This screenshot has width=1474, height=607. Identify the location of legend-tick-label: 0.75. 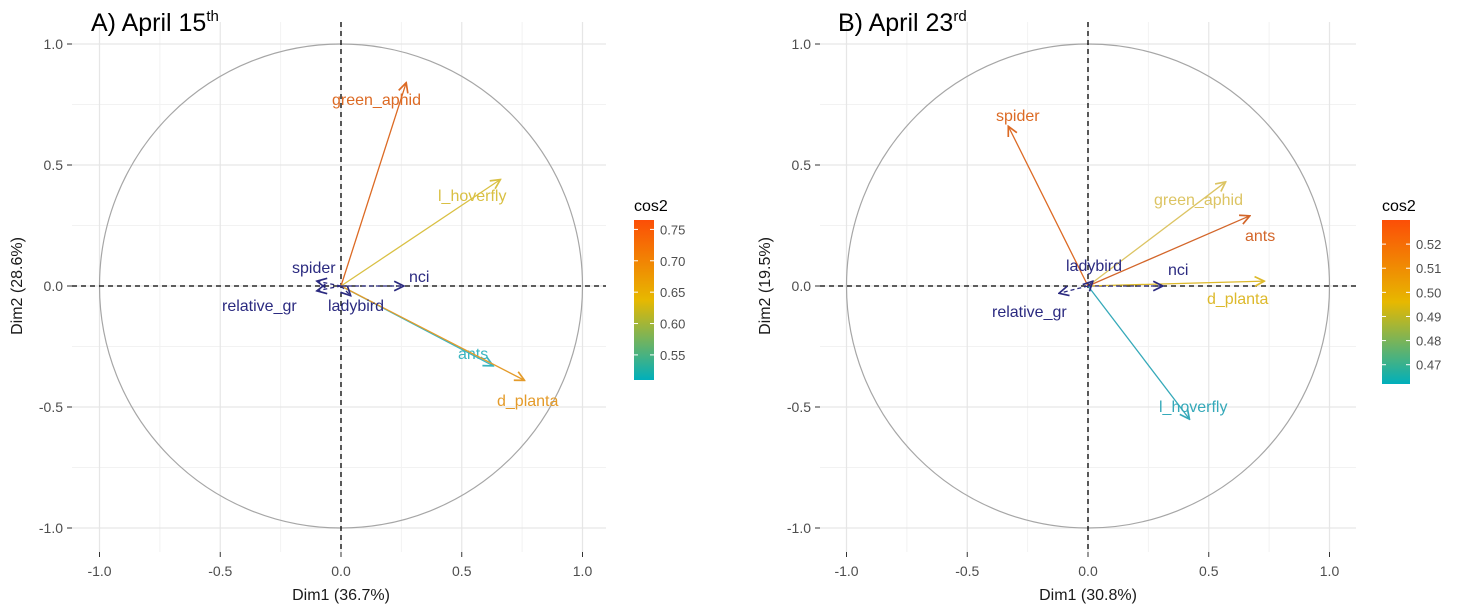
(672, 229).